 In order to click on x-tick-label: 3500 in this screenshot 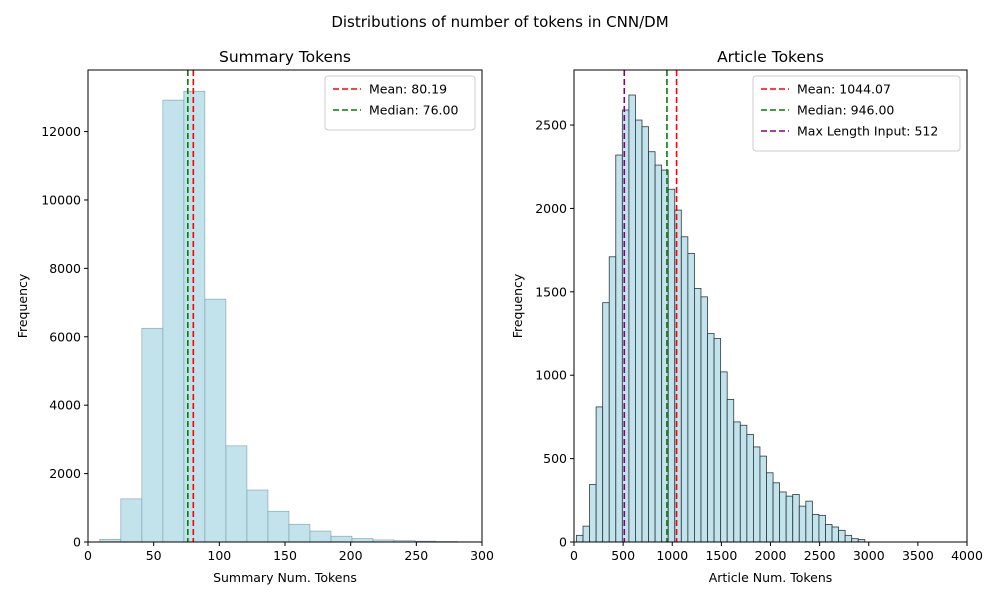, I will do `click(918, 555)`.